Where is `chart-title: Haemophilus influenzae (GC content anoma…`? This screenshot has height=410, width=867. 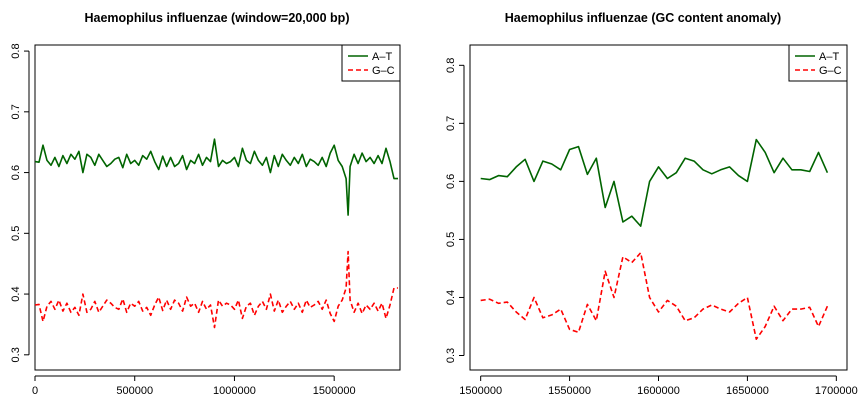 chart-title: Haemophilus influenzae (GC content anoma… is located at coordinates (643, 18).